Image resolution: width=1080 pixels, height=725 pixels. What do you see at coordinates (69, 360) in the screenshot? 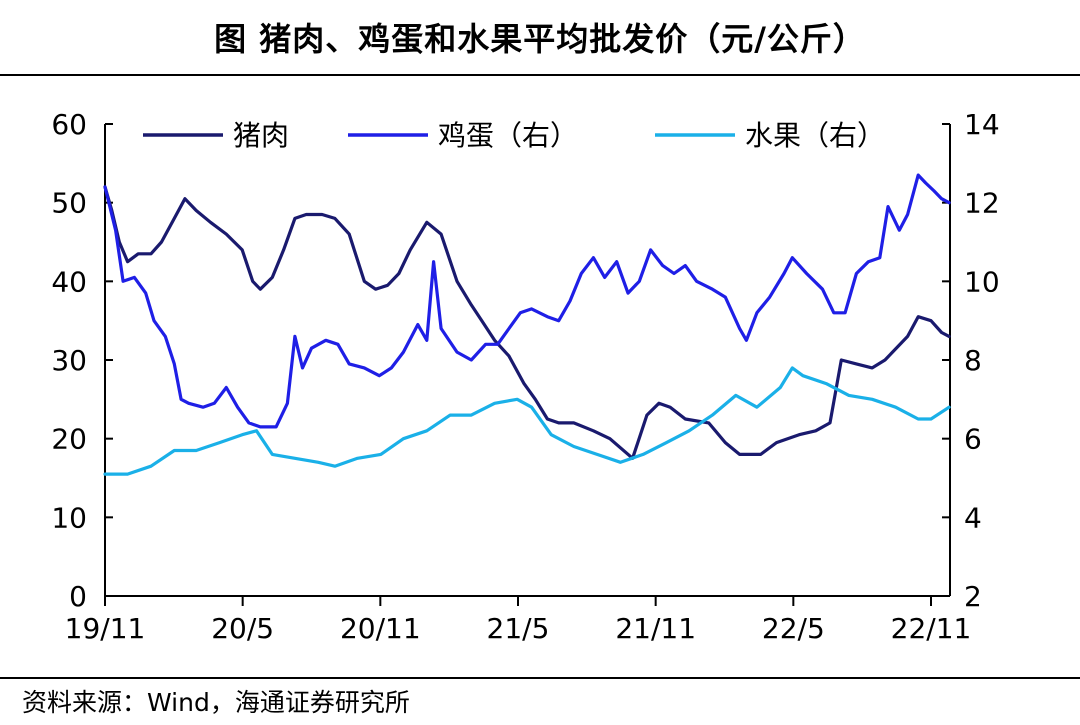
I see `y-left-tick-label: 30` at bounding box center [69, 360].